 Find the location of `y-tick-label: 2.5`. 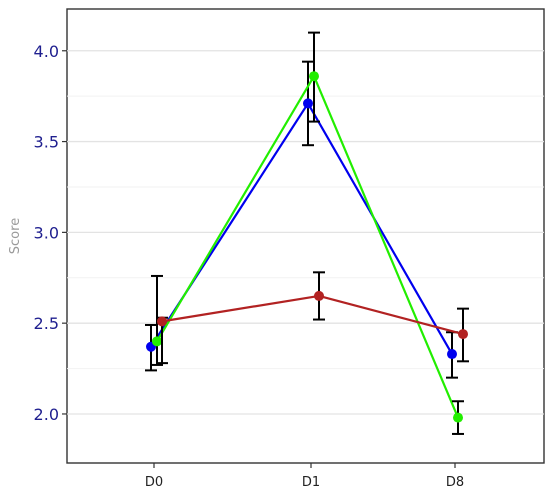

y-tick-label: 2.5 is located at coordinates (46, 323).